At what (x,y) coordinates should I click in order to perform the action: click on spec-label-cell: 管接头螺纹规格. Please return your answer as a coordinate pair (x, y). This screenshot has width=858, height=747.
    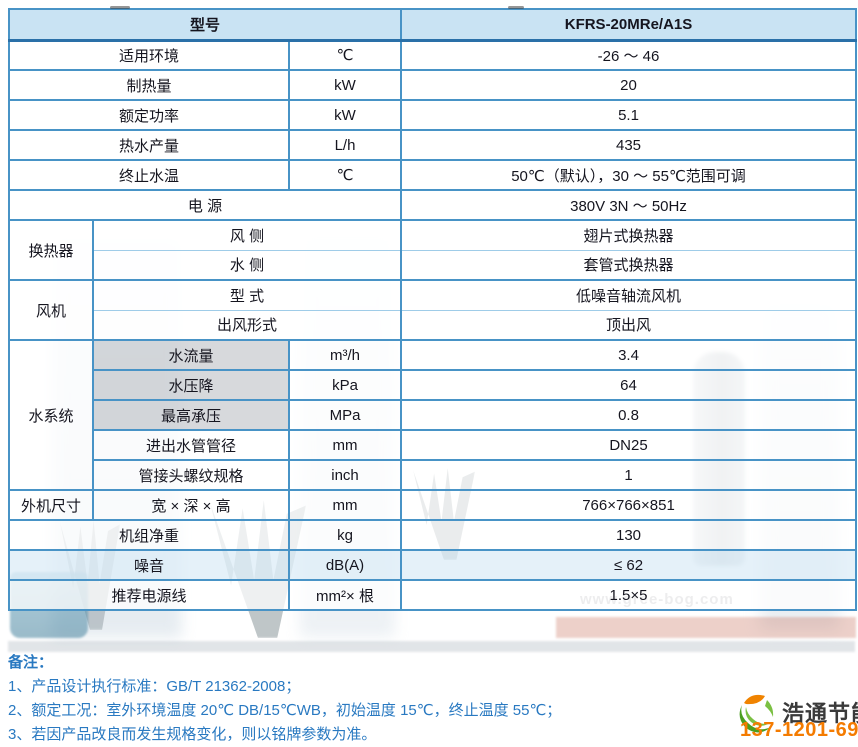
    Looking at the image, I should click on (190, 474).